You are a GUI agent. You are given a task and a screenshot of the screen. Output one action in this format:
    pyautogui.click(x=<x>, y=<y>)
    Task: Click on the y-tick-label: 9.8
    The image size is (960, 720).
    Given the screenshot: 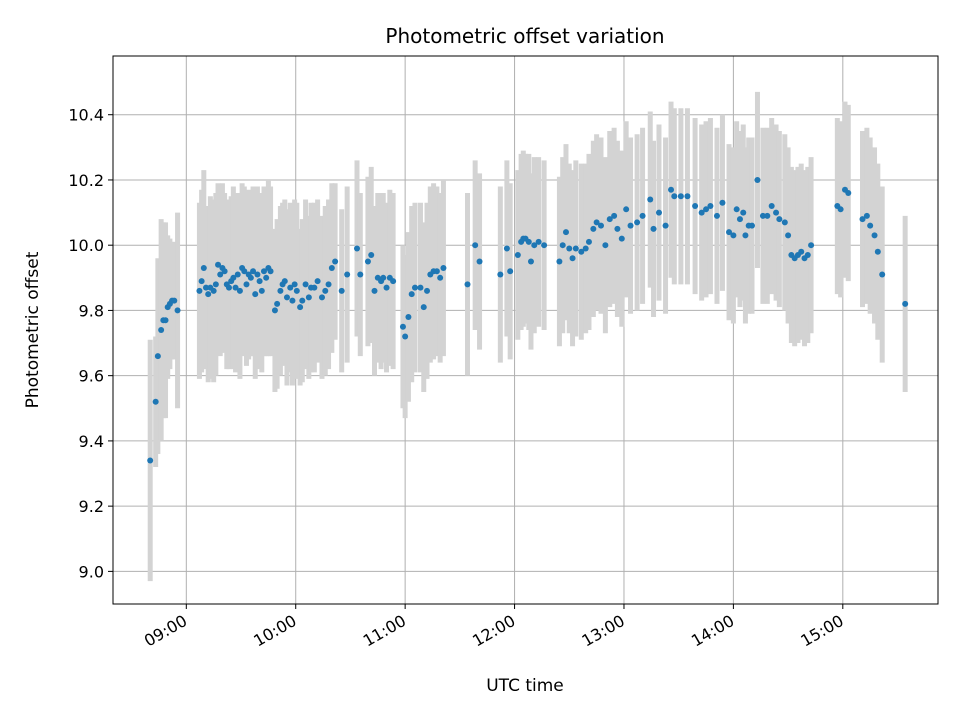 What is the action you would take?
    pyautogui.click(x=91, y=310)
    